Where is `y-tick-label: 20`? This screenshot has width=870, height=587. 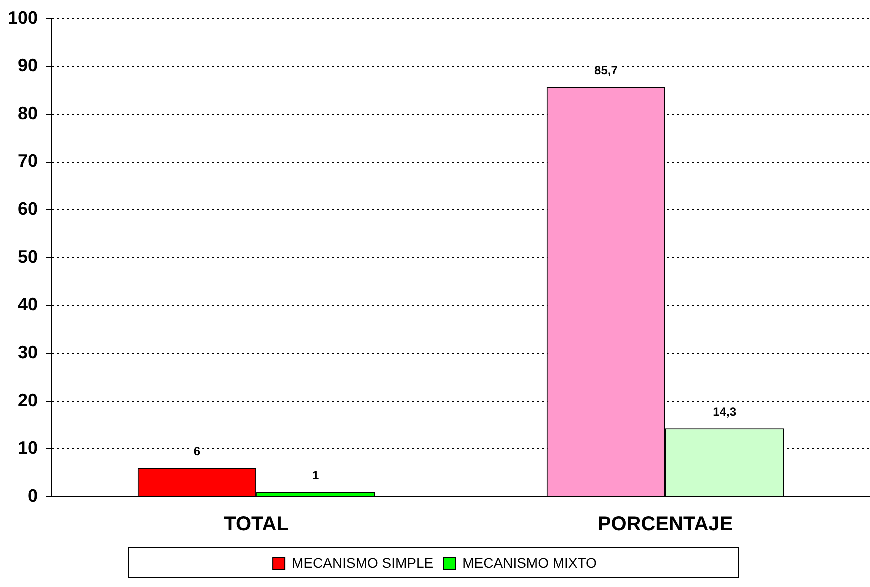
y-tick-label: 20 is located at coordinates (28, 400).